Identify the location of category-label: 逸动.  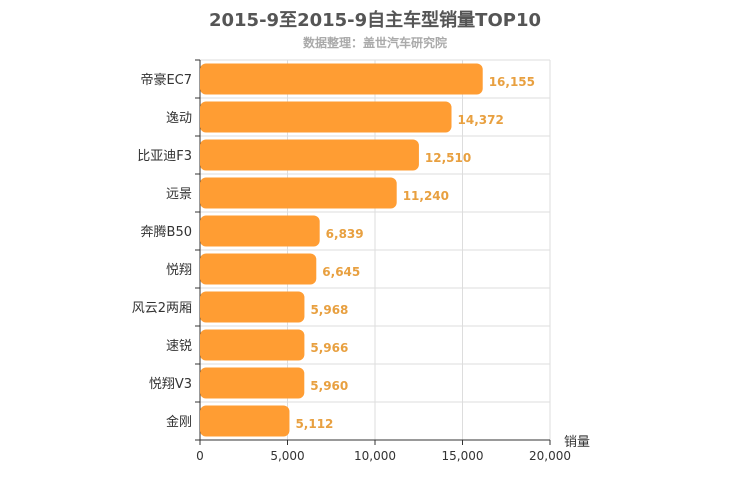
(179, 118).